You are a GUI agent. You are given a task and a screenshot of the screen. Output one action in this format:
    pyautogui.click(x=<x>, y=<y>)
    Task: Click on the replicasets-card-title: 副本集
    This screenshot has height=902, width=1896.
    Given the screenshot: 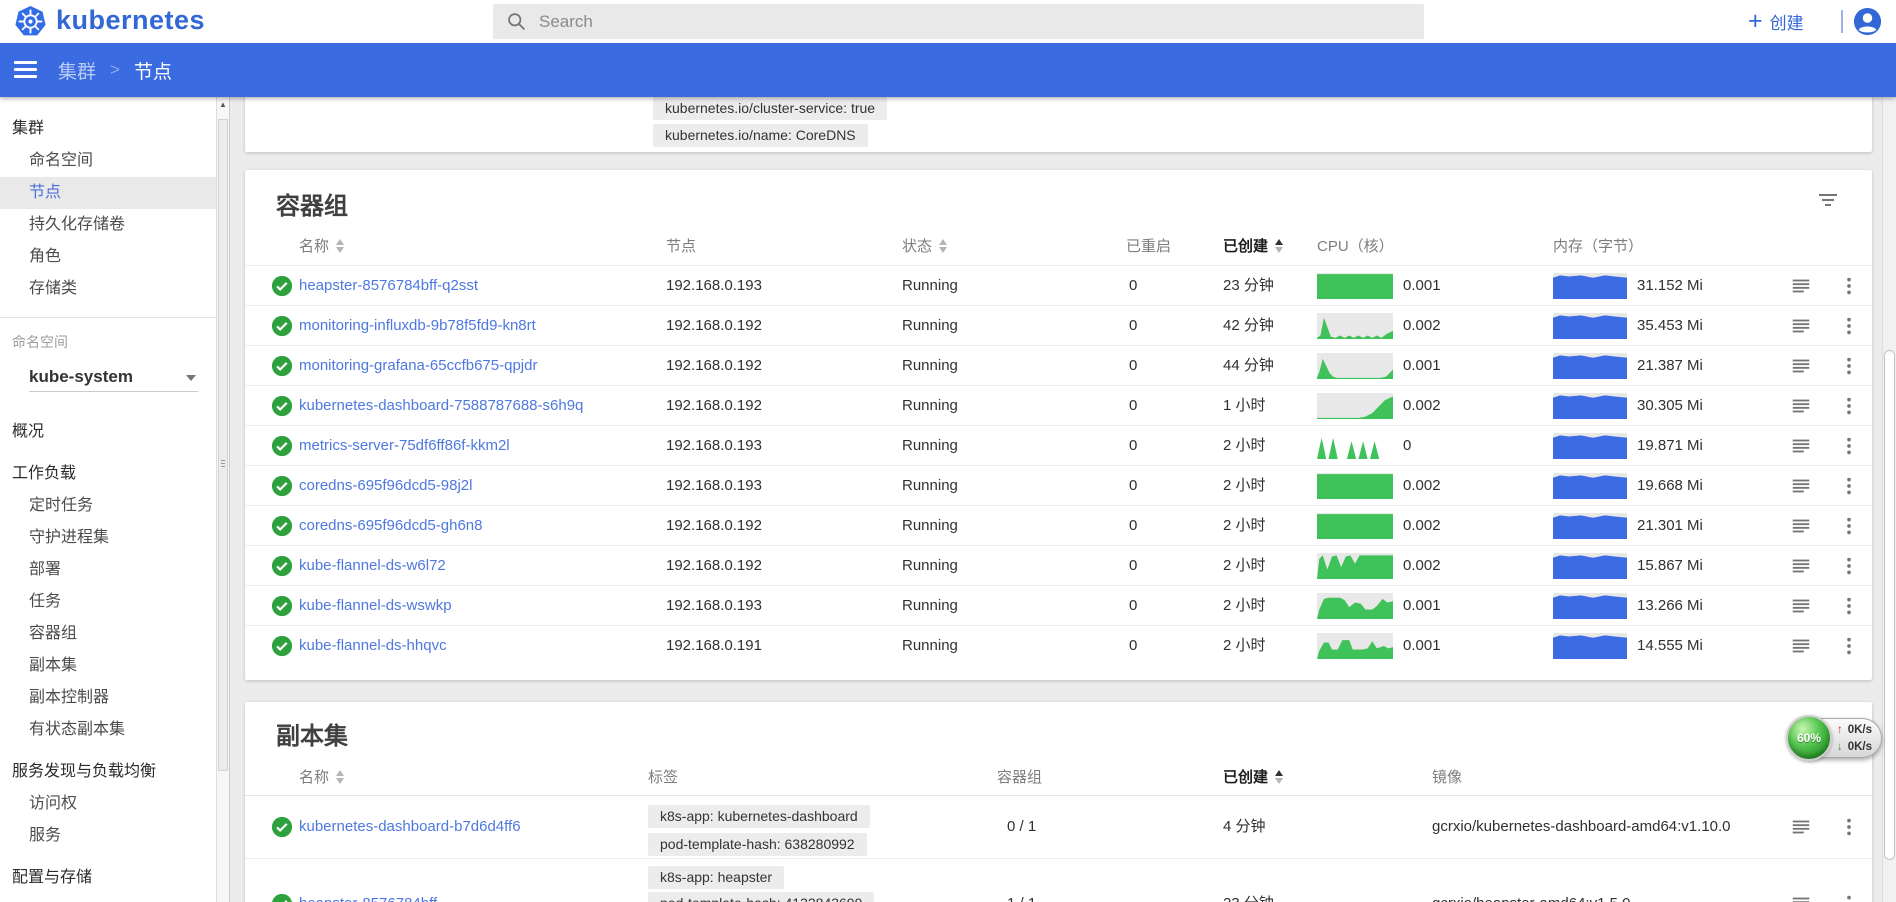 What is the action you would take?
    pyautogui.click(x=312, y=736)
    